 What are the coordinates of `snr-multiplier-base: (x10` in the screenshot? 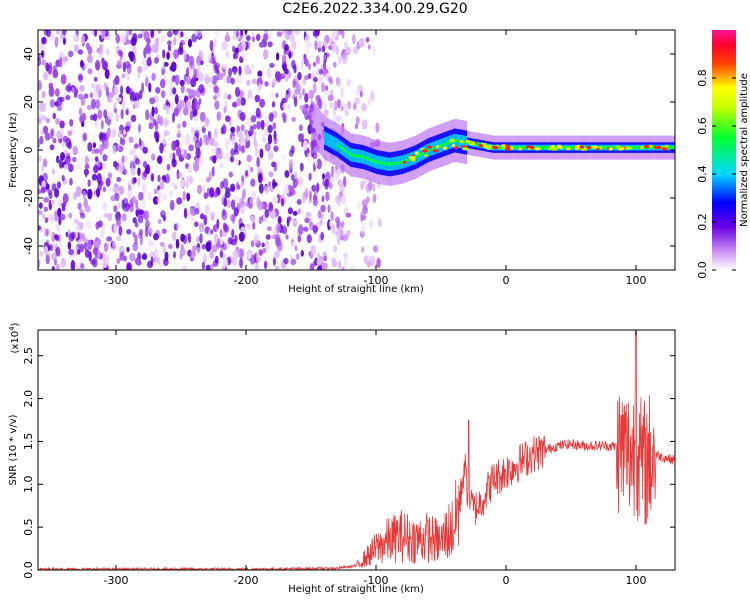 It's located at (15, 342).